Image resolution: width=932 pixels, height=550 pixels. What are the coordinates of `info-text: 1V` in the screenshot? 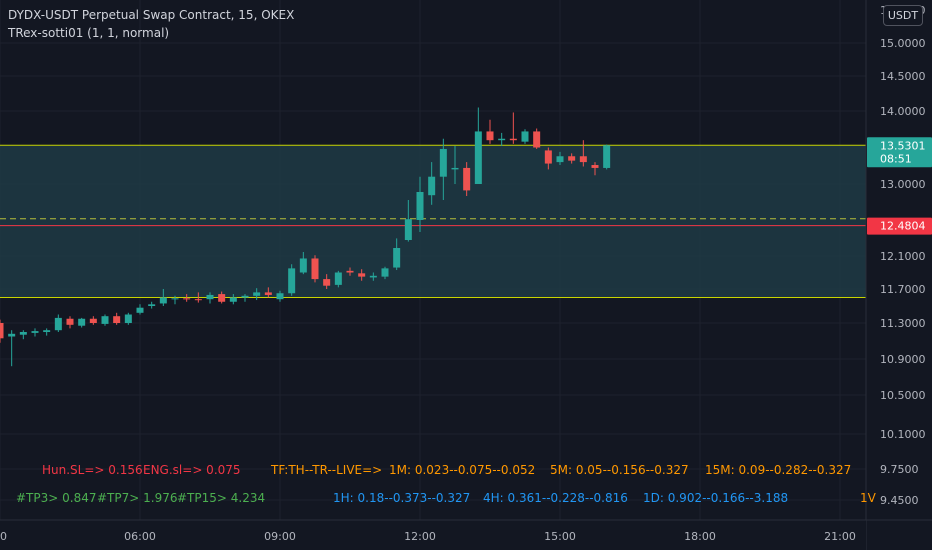 It's located at (868, 498).